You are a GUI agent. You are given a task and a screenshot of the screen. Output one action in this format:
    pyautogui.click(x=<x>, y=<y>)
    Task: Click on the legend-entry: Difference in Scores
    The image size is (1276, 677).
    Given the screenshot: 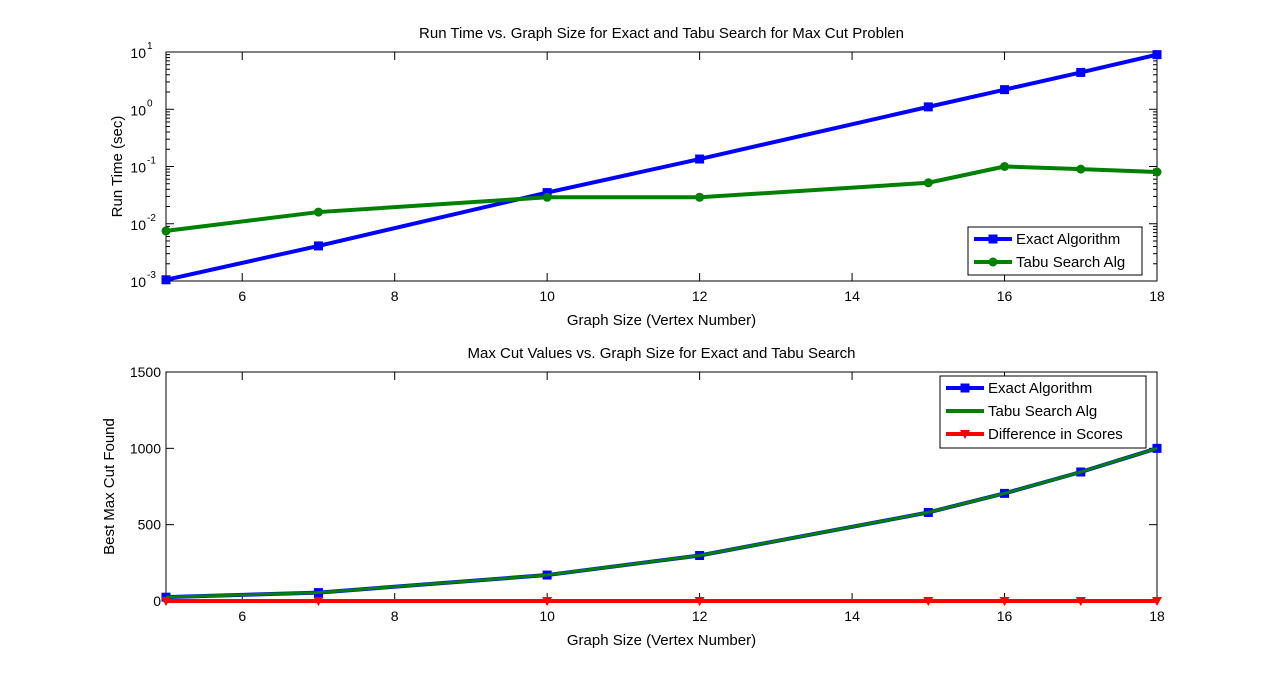 What is the action you would take?
    pyautogui.click(x=1055, y=434)
    